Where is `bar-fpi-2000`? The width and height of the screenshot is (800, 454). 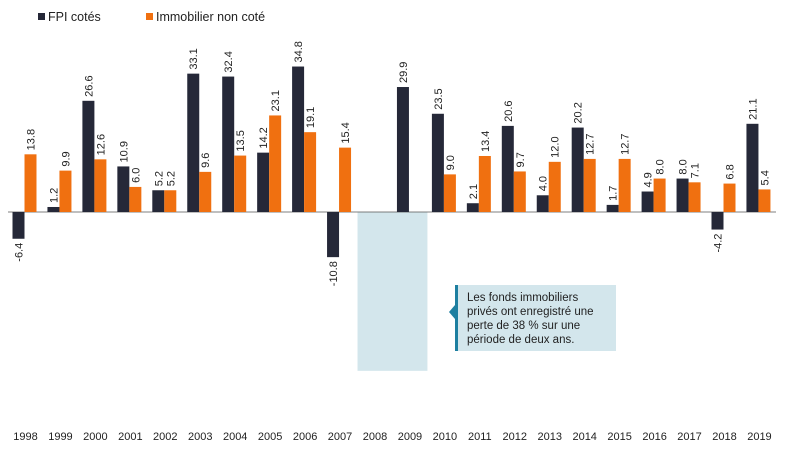 bar-fpi-2000 is located at coordinates (88, 156).